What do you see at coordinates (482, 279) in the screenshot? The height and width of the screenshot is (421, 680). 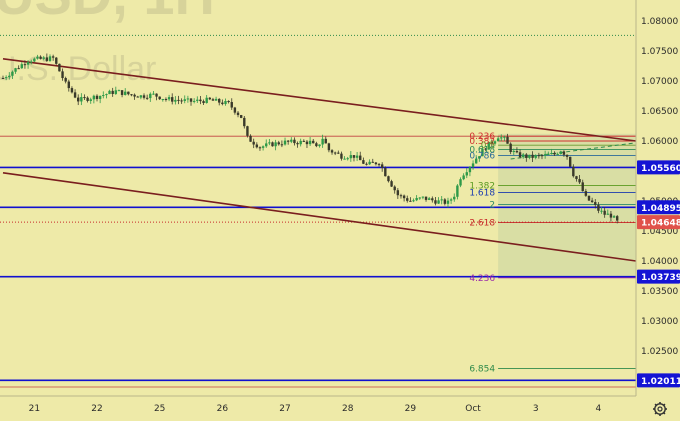 I see `fib-level-label: 4.236` at bounding box center [482, 279].